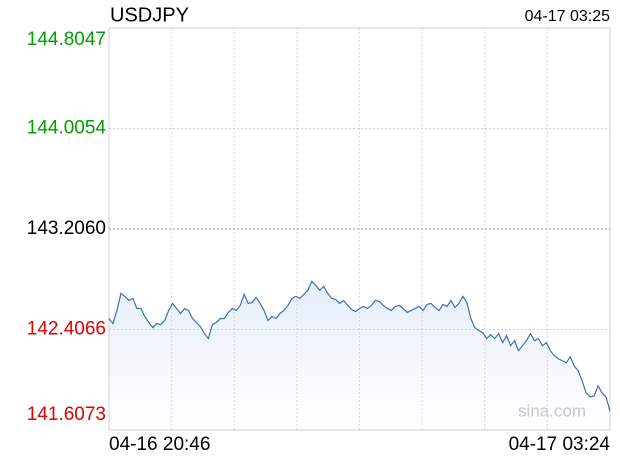  Describe the element at coordinates (568, 16) in the screenshot. I see `timestamp: 04-17 03:25` at that location.